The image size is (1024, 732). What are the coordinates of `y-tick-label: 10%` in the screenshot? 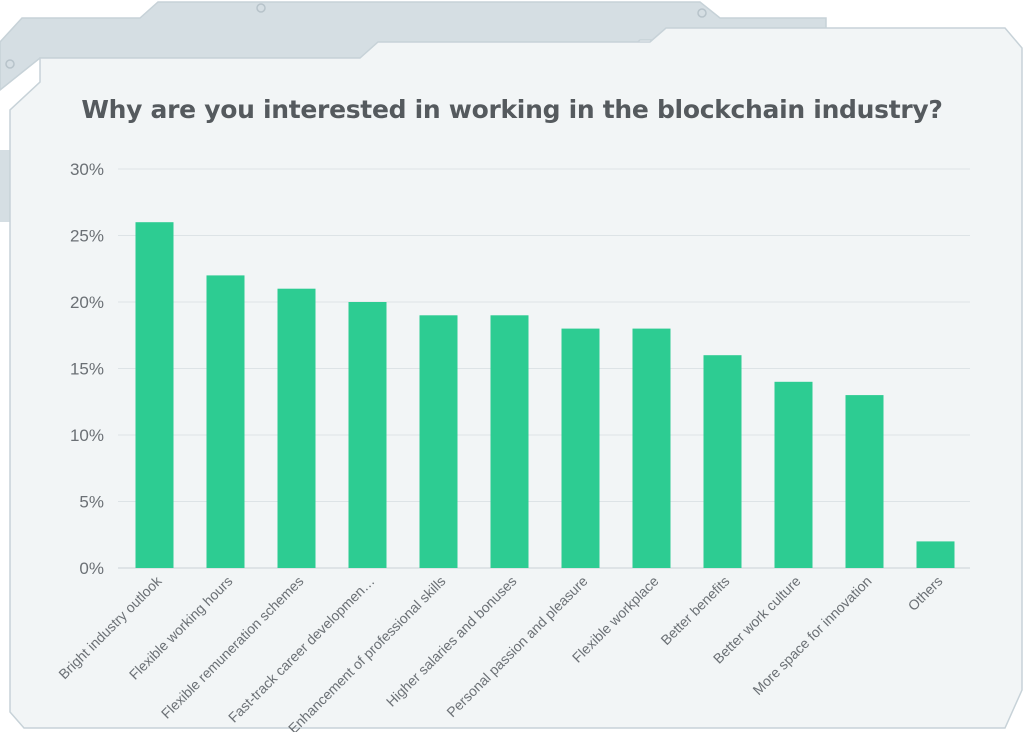 It's located at (87, 435).